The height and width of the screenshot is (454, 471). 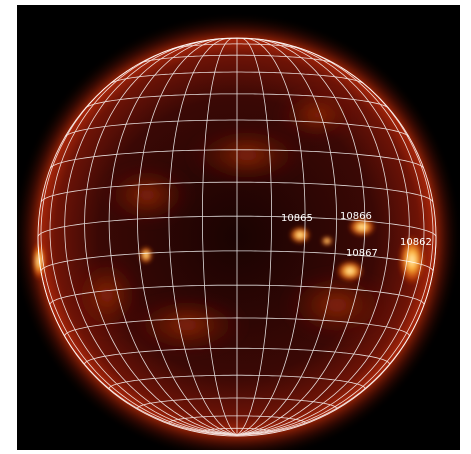 I want to click on ar-label-10862: 10862, so click(x=416, y=242).